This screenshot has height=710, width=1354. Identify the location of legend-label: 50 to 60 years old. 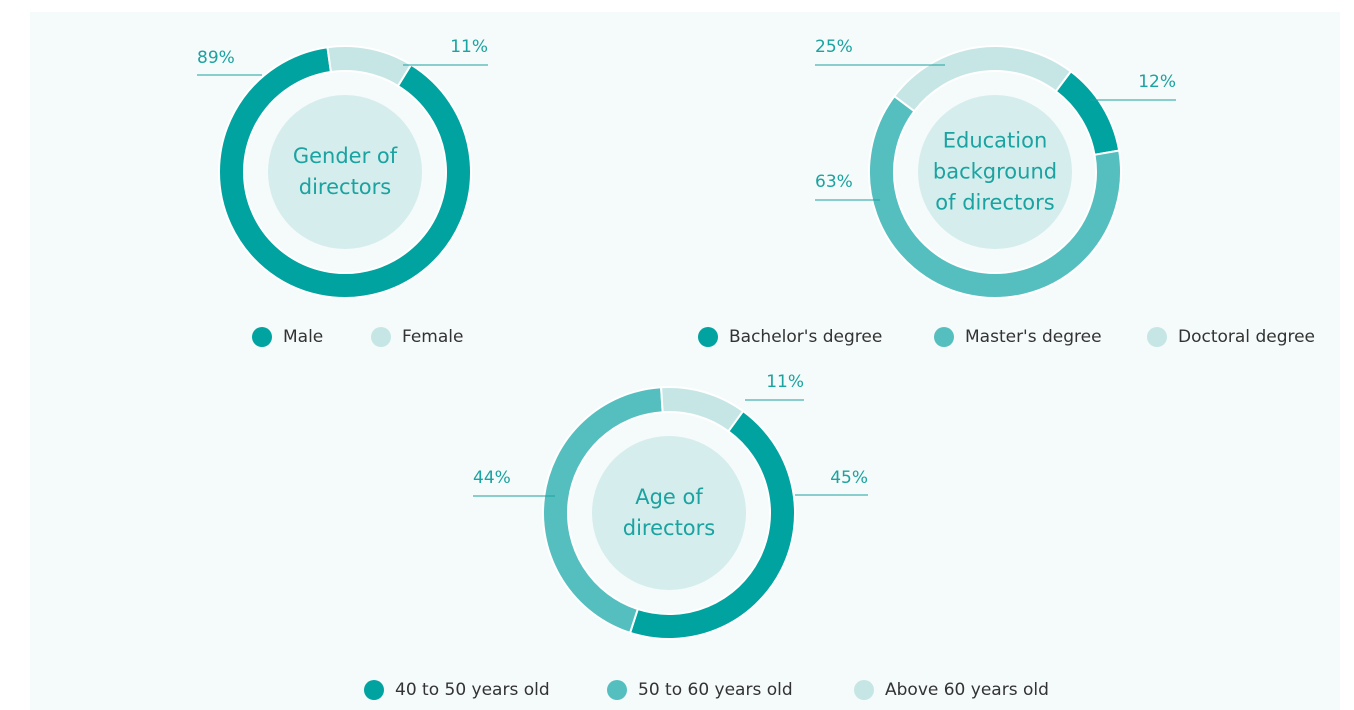
(715, 690).